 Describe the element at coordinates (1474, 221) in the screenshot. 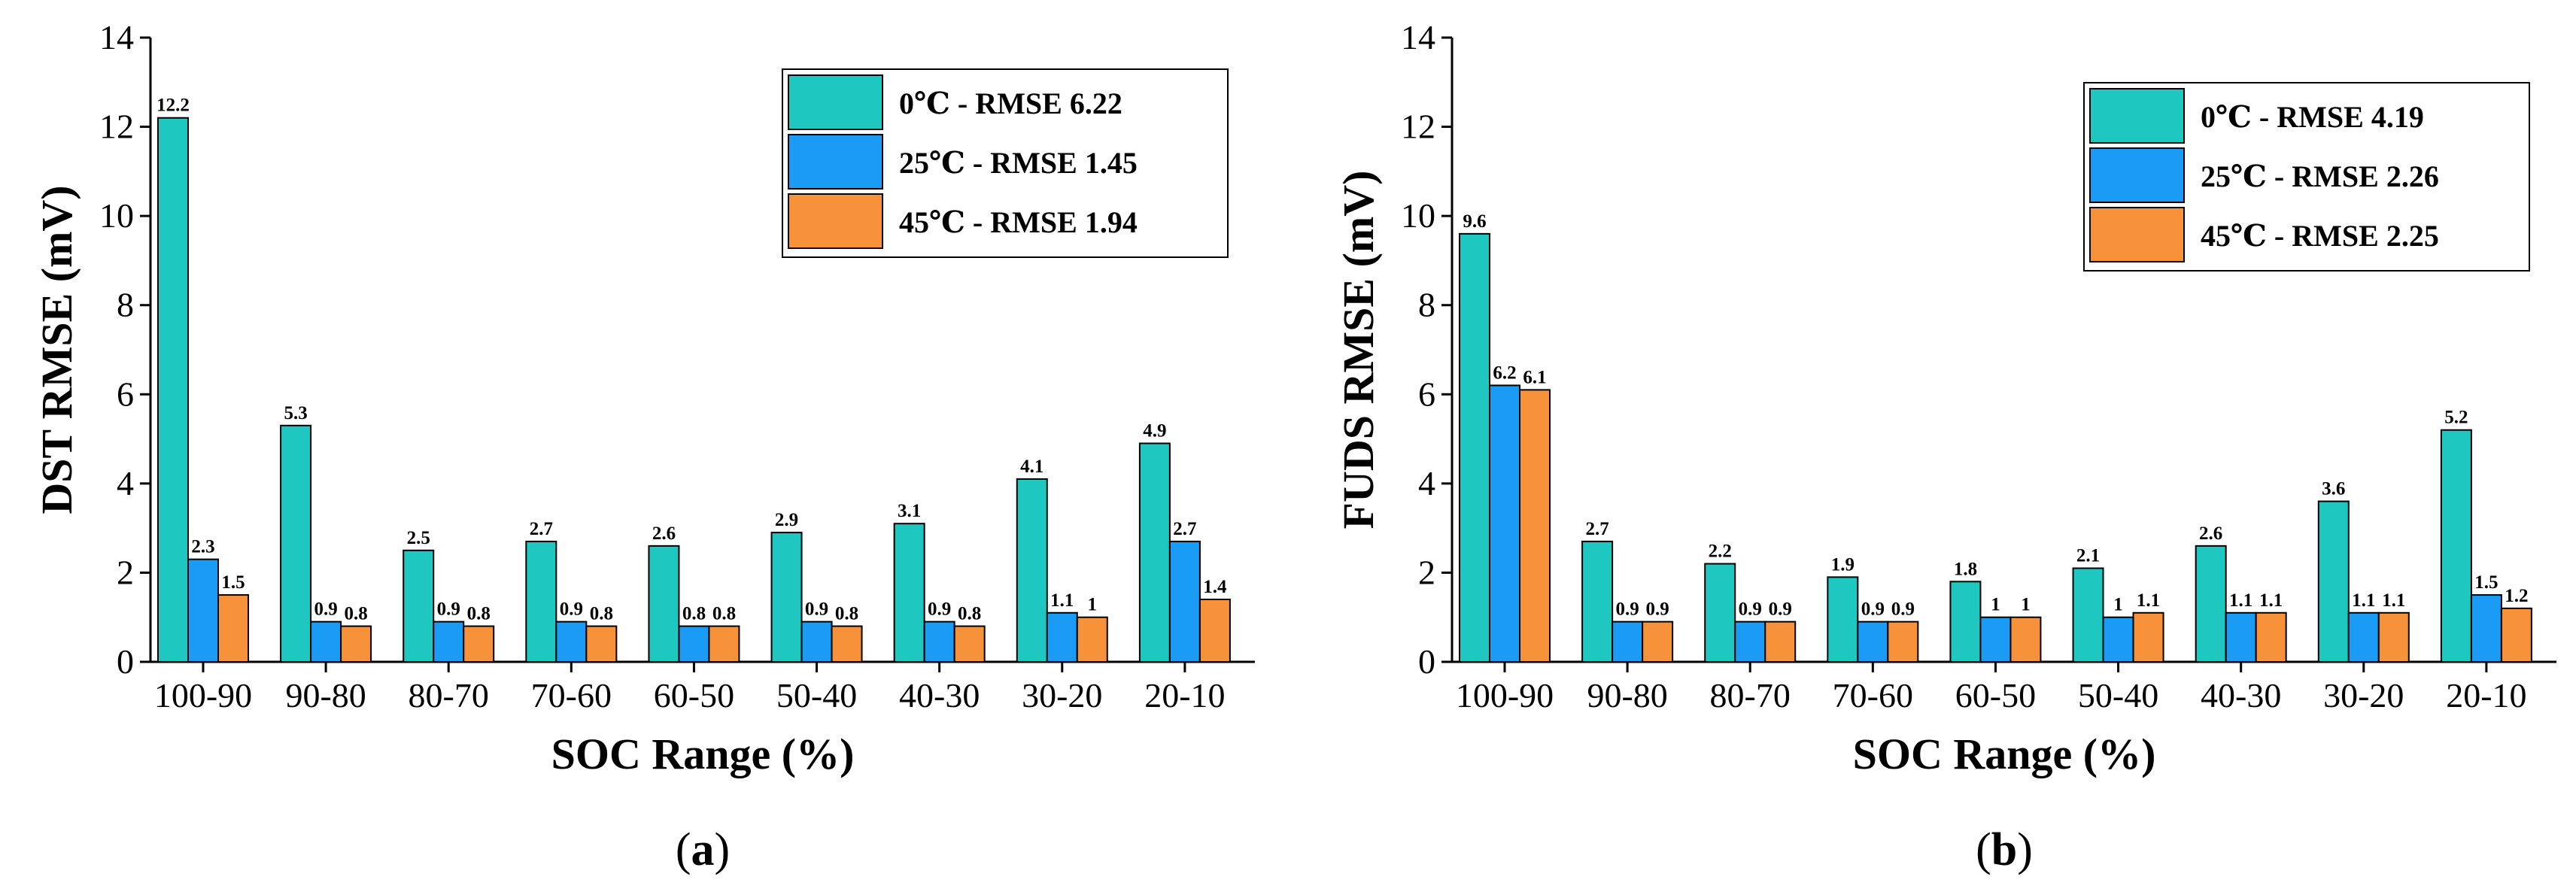

I see `data-label: 9.6` at that location.